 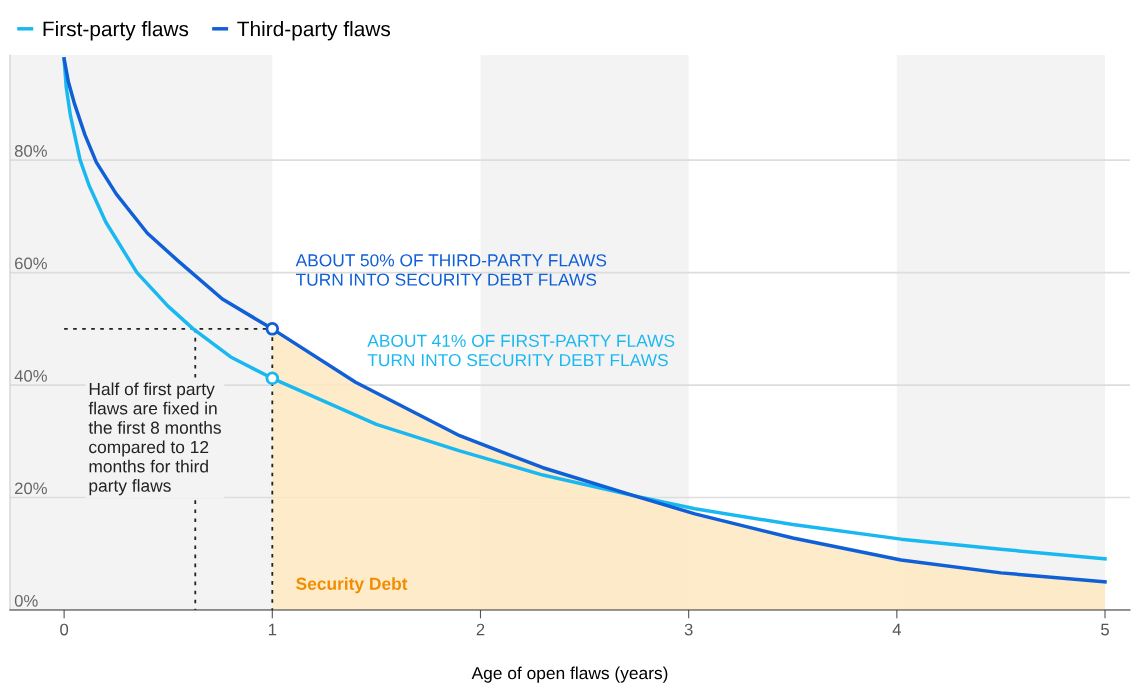 I want to click on y-tick-label: 20%, so click(x=31, y=488).